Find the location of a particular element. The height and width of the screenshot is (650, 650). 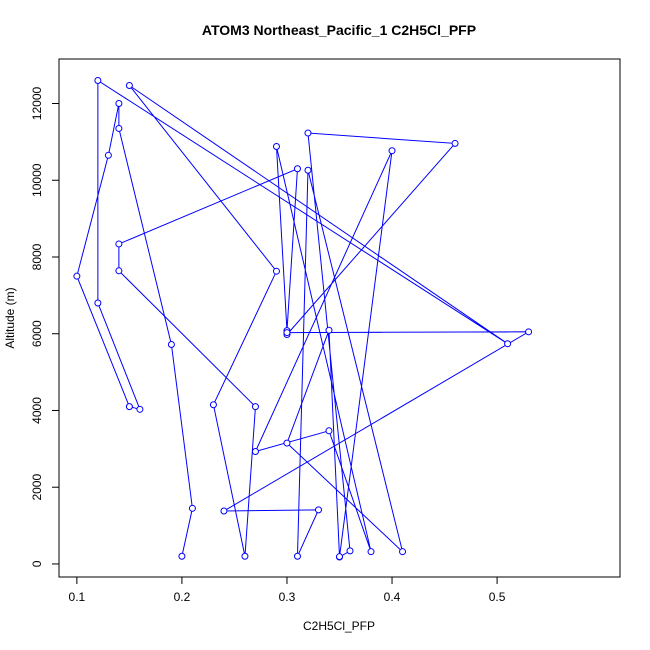

y-tick-label: 8000 is located at coordinates (37, 256).